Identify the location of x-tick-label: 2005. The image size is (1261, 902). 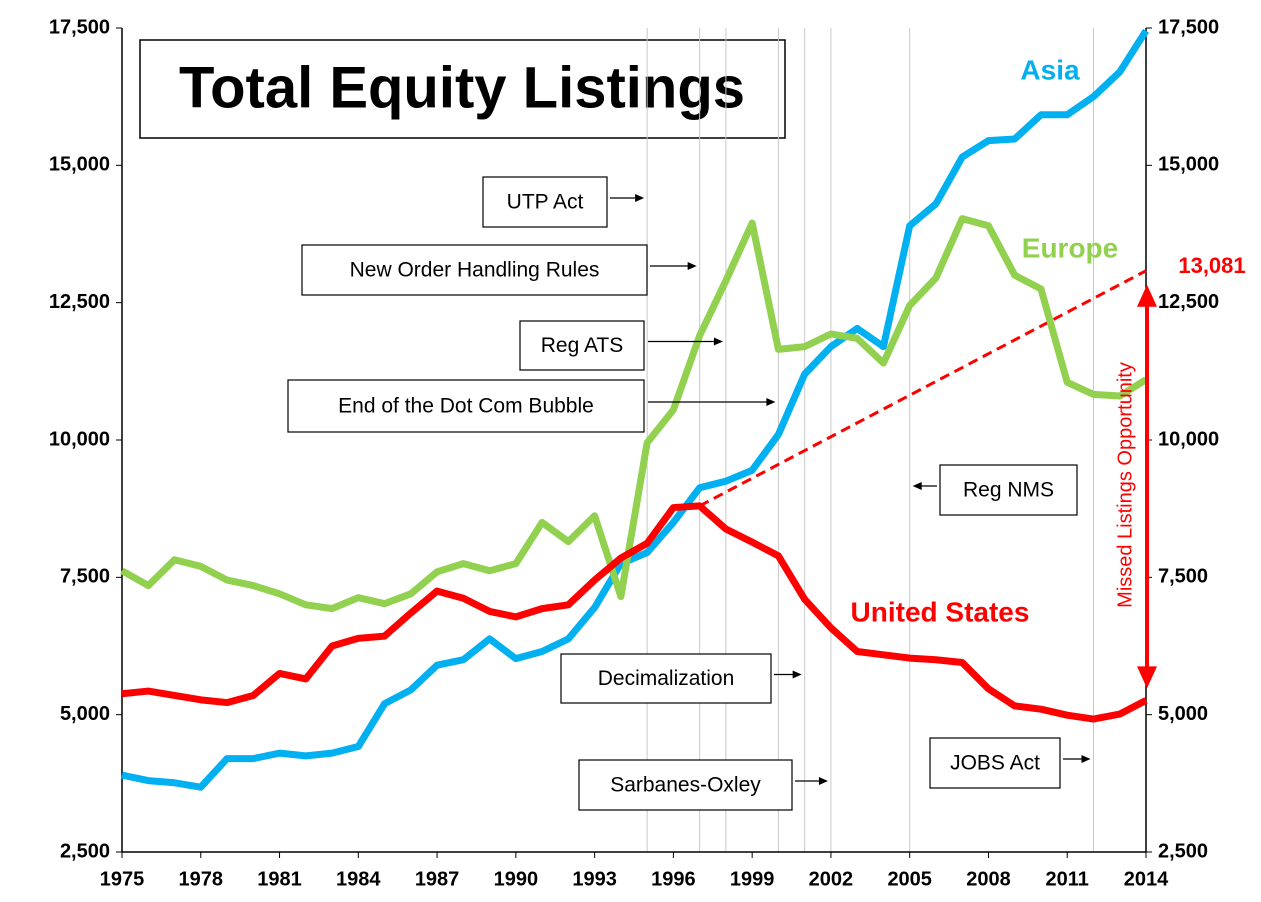
(909, 879).